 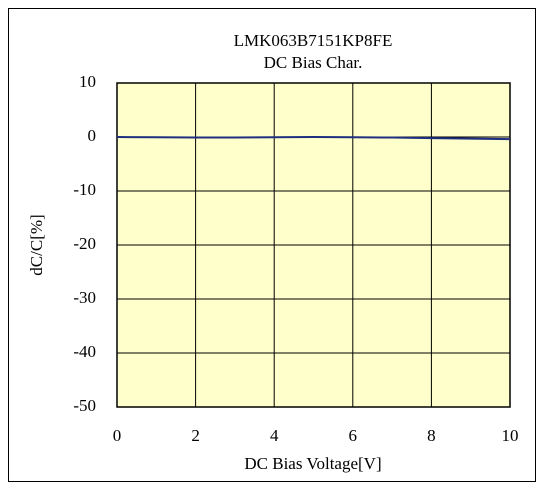 I want to click on y-tick-label: -50, so click(x=84, y=405).